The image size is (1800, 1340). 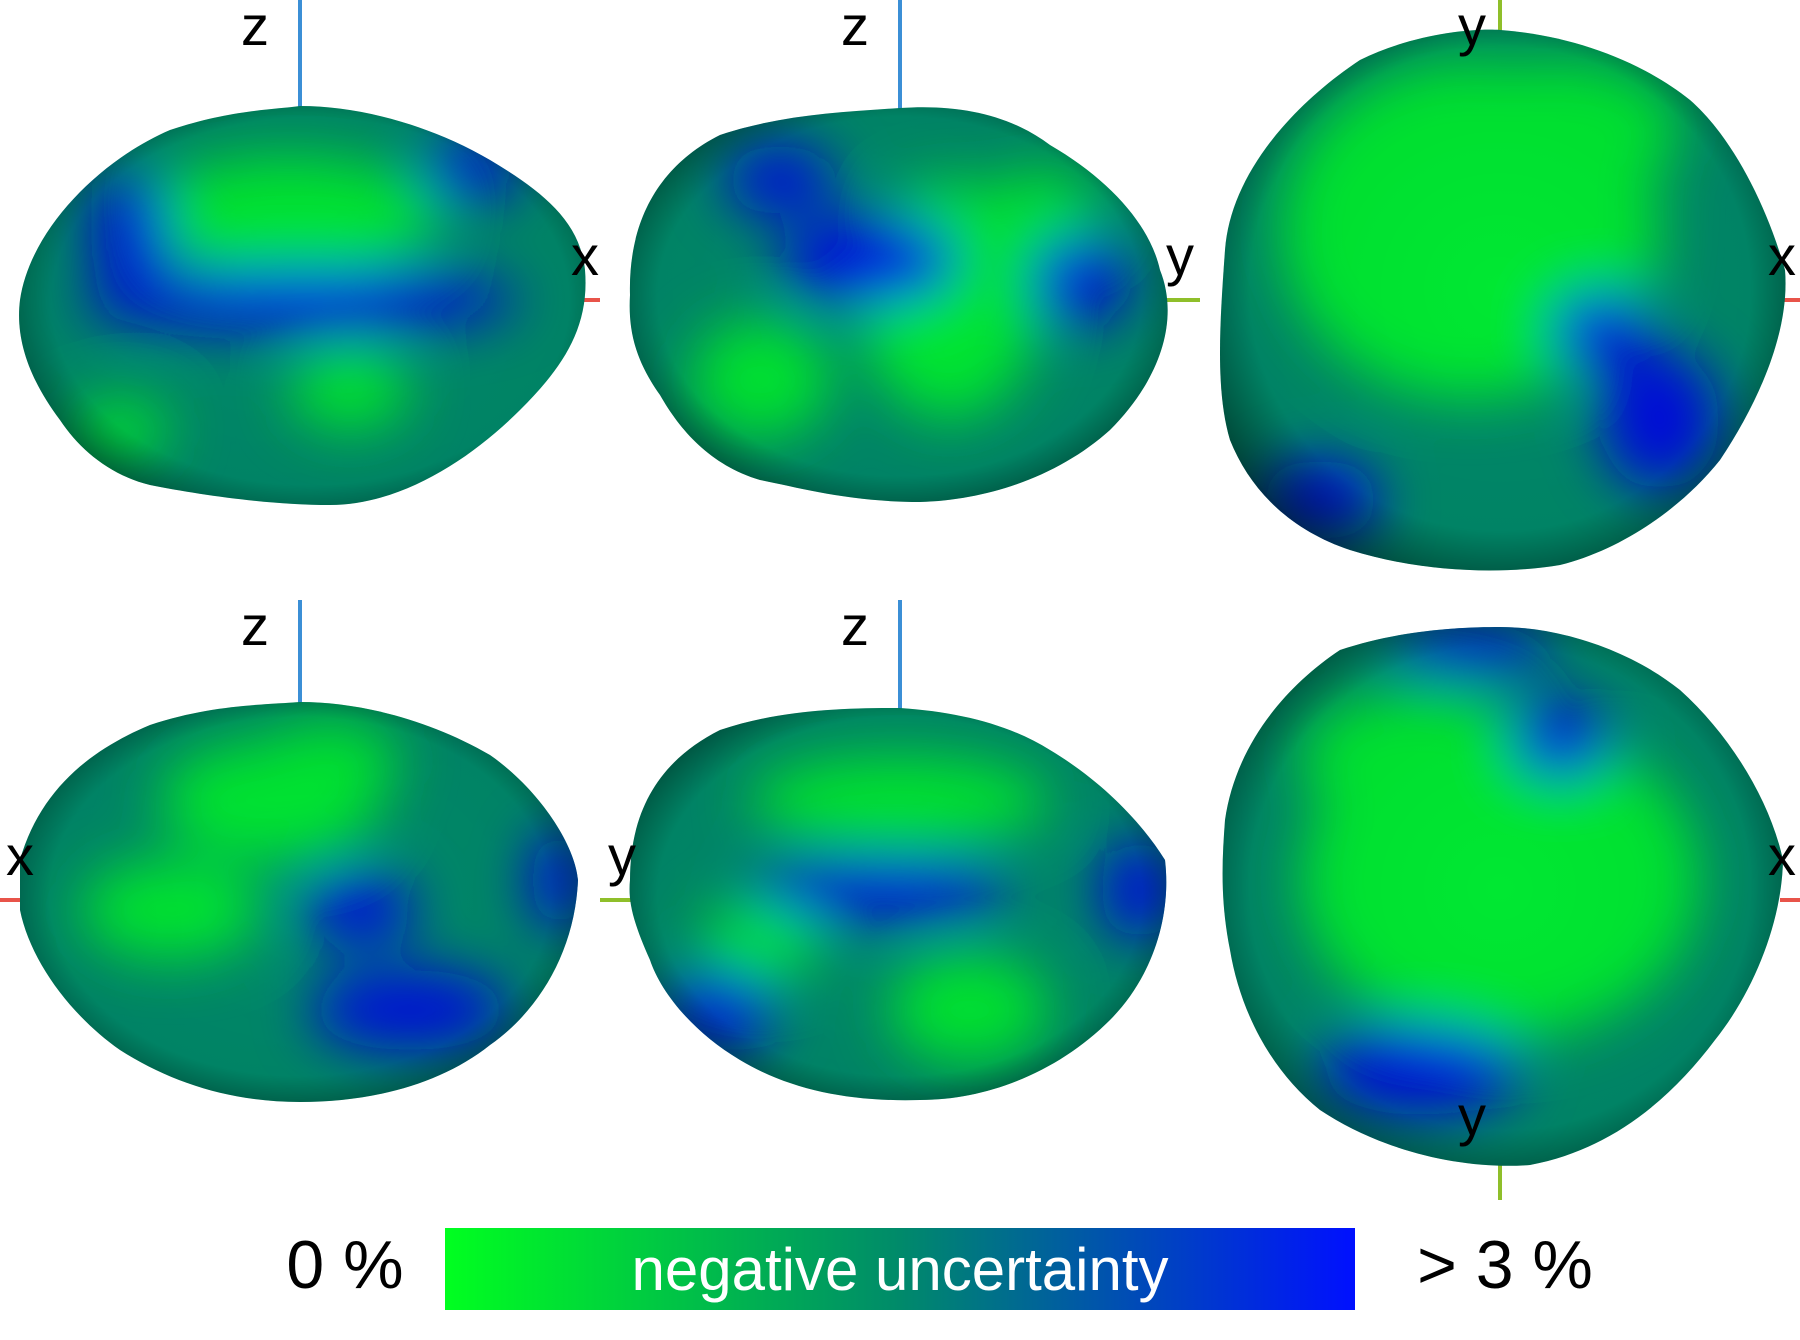 I want to click on view-5-vertical-axis-label: z, so click(x=855, y=625).